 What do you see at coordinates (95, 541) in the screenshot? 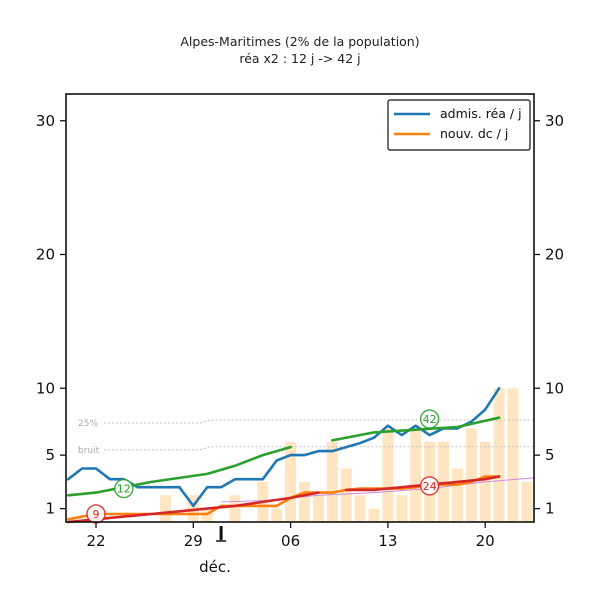
I see `x-tick-label: 22` at bounding box center [95, 541].